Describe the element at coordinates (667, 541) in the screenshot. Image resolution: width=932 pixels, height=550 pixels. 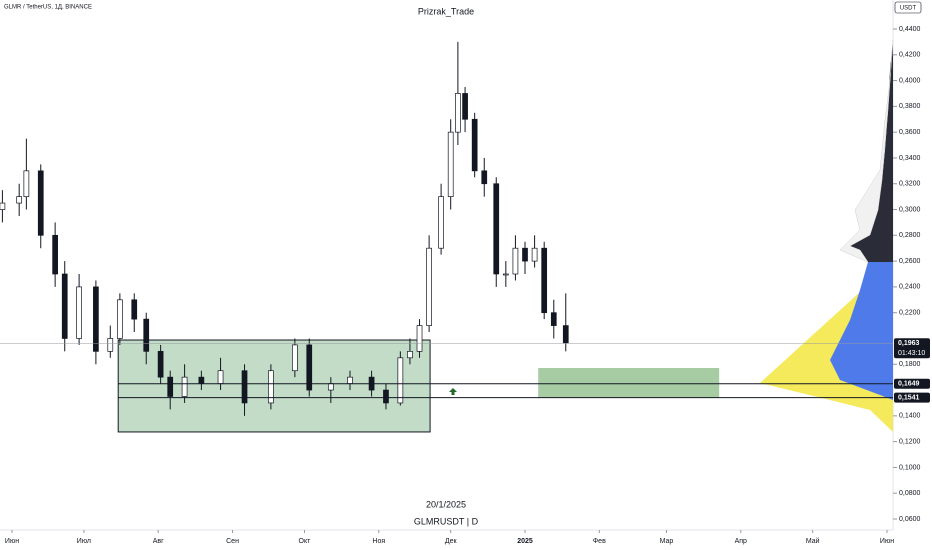
I see `x-tick-label: Мар` at that location.